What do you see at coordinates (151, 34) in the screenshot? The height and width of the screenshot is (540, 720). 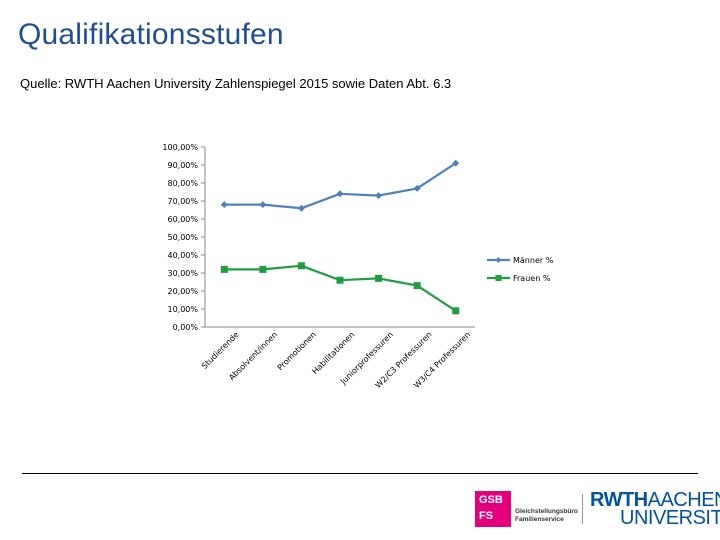 I see `page-title: Qualifikationsstufen` at bounding box center [151, 34].